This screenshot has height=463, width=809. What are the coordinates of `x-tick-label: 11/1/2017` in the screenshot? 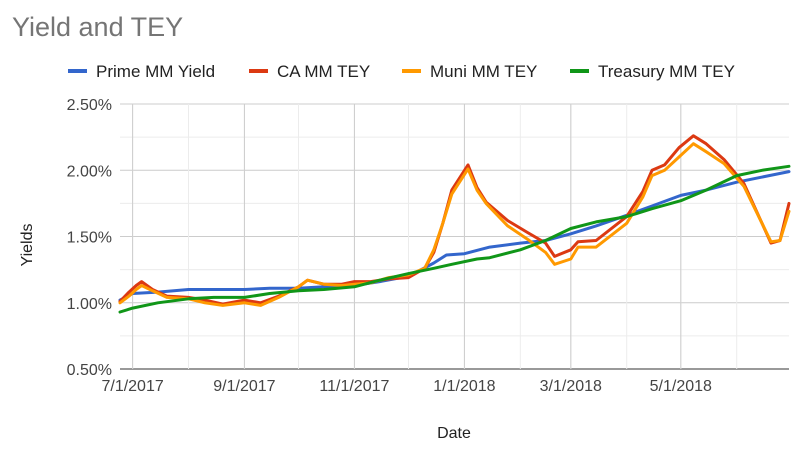 It's located at (354, 386).